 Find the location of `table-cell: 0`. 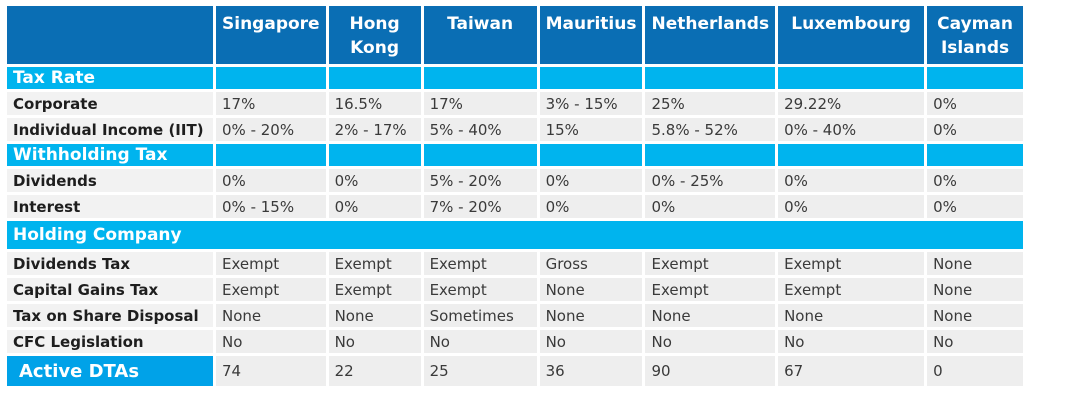

table-cell: 0 is located at coordinates (975, 371).